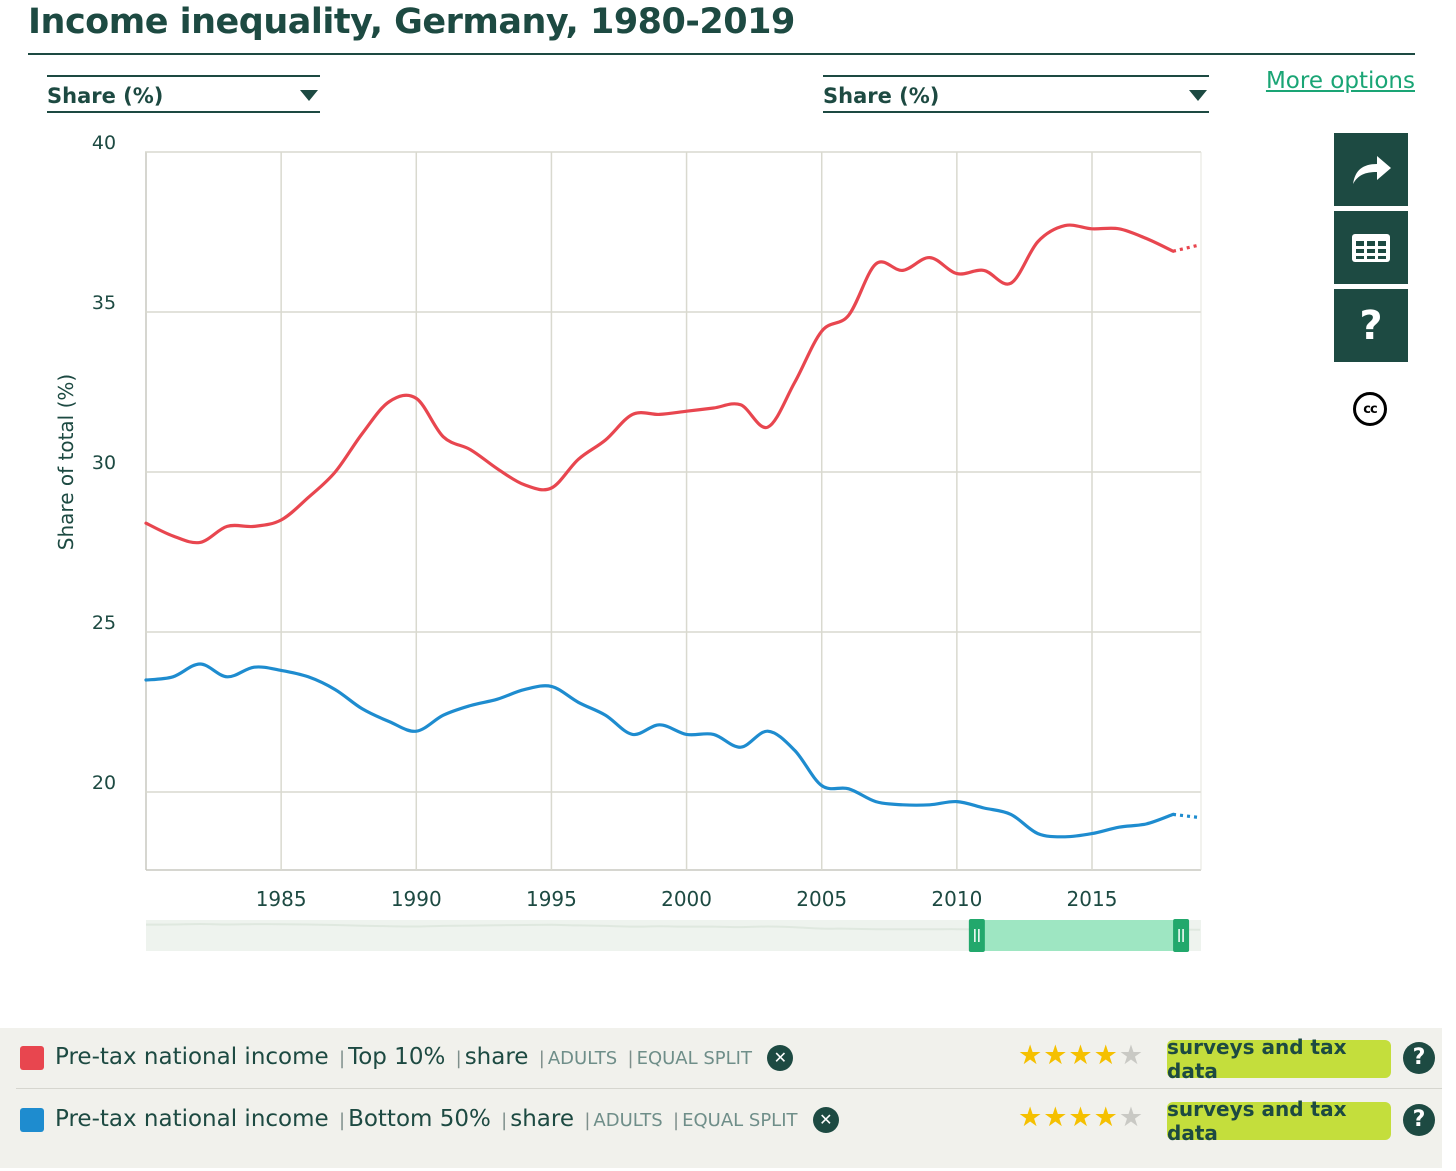  What do you see at coordinates (1340, 81) in the screenshot?
I see `more-options-link: More options` at bounding box center [1340, 81].